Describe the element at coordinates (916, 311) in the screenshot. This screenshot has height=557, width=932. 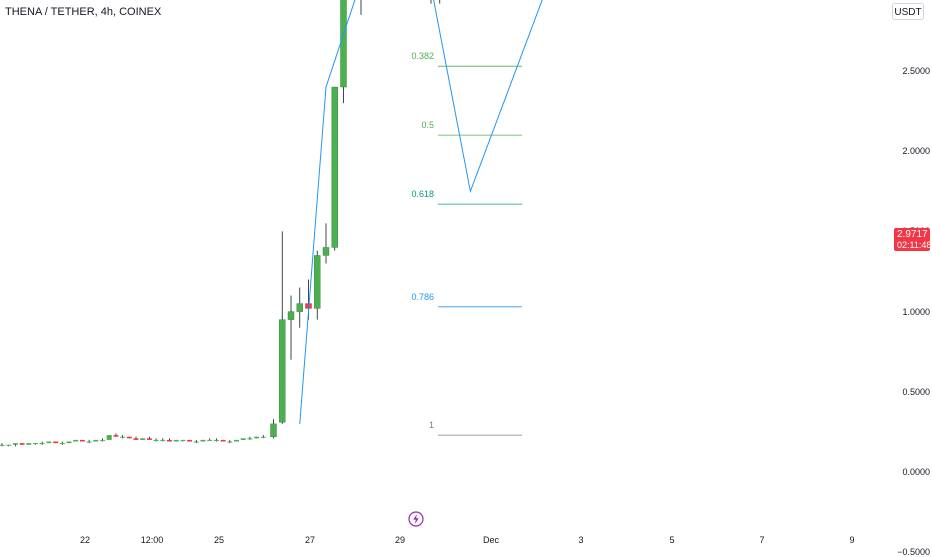
I see `y-tick-label: 1.0000` at that location.